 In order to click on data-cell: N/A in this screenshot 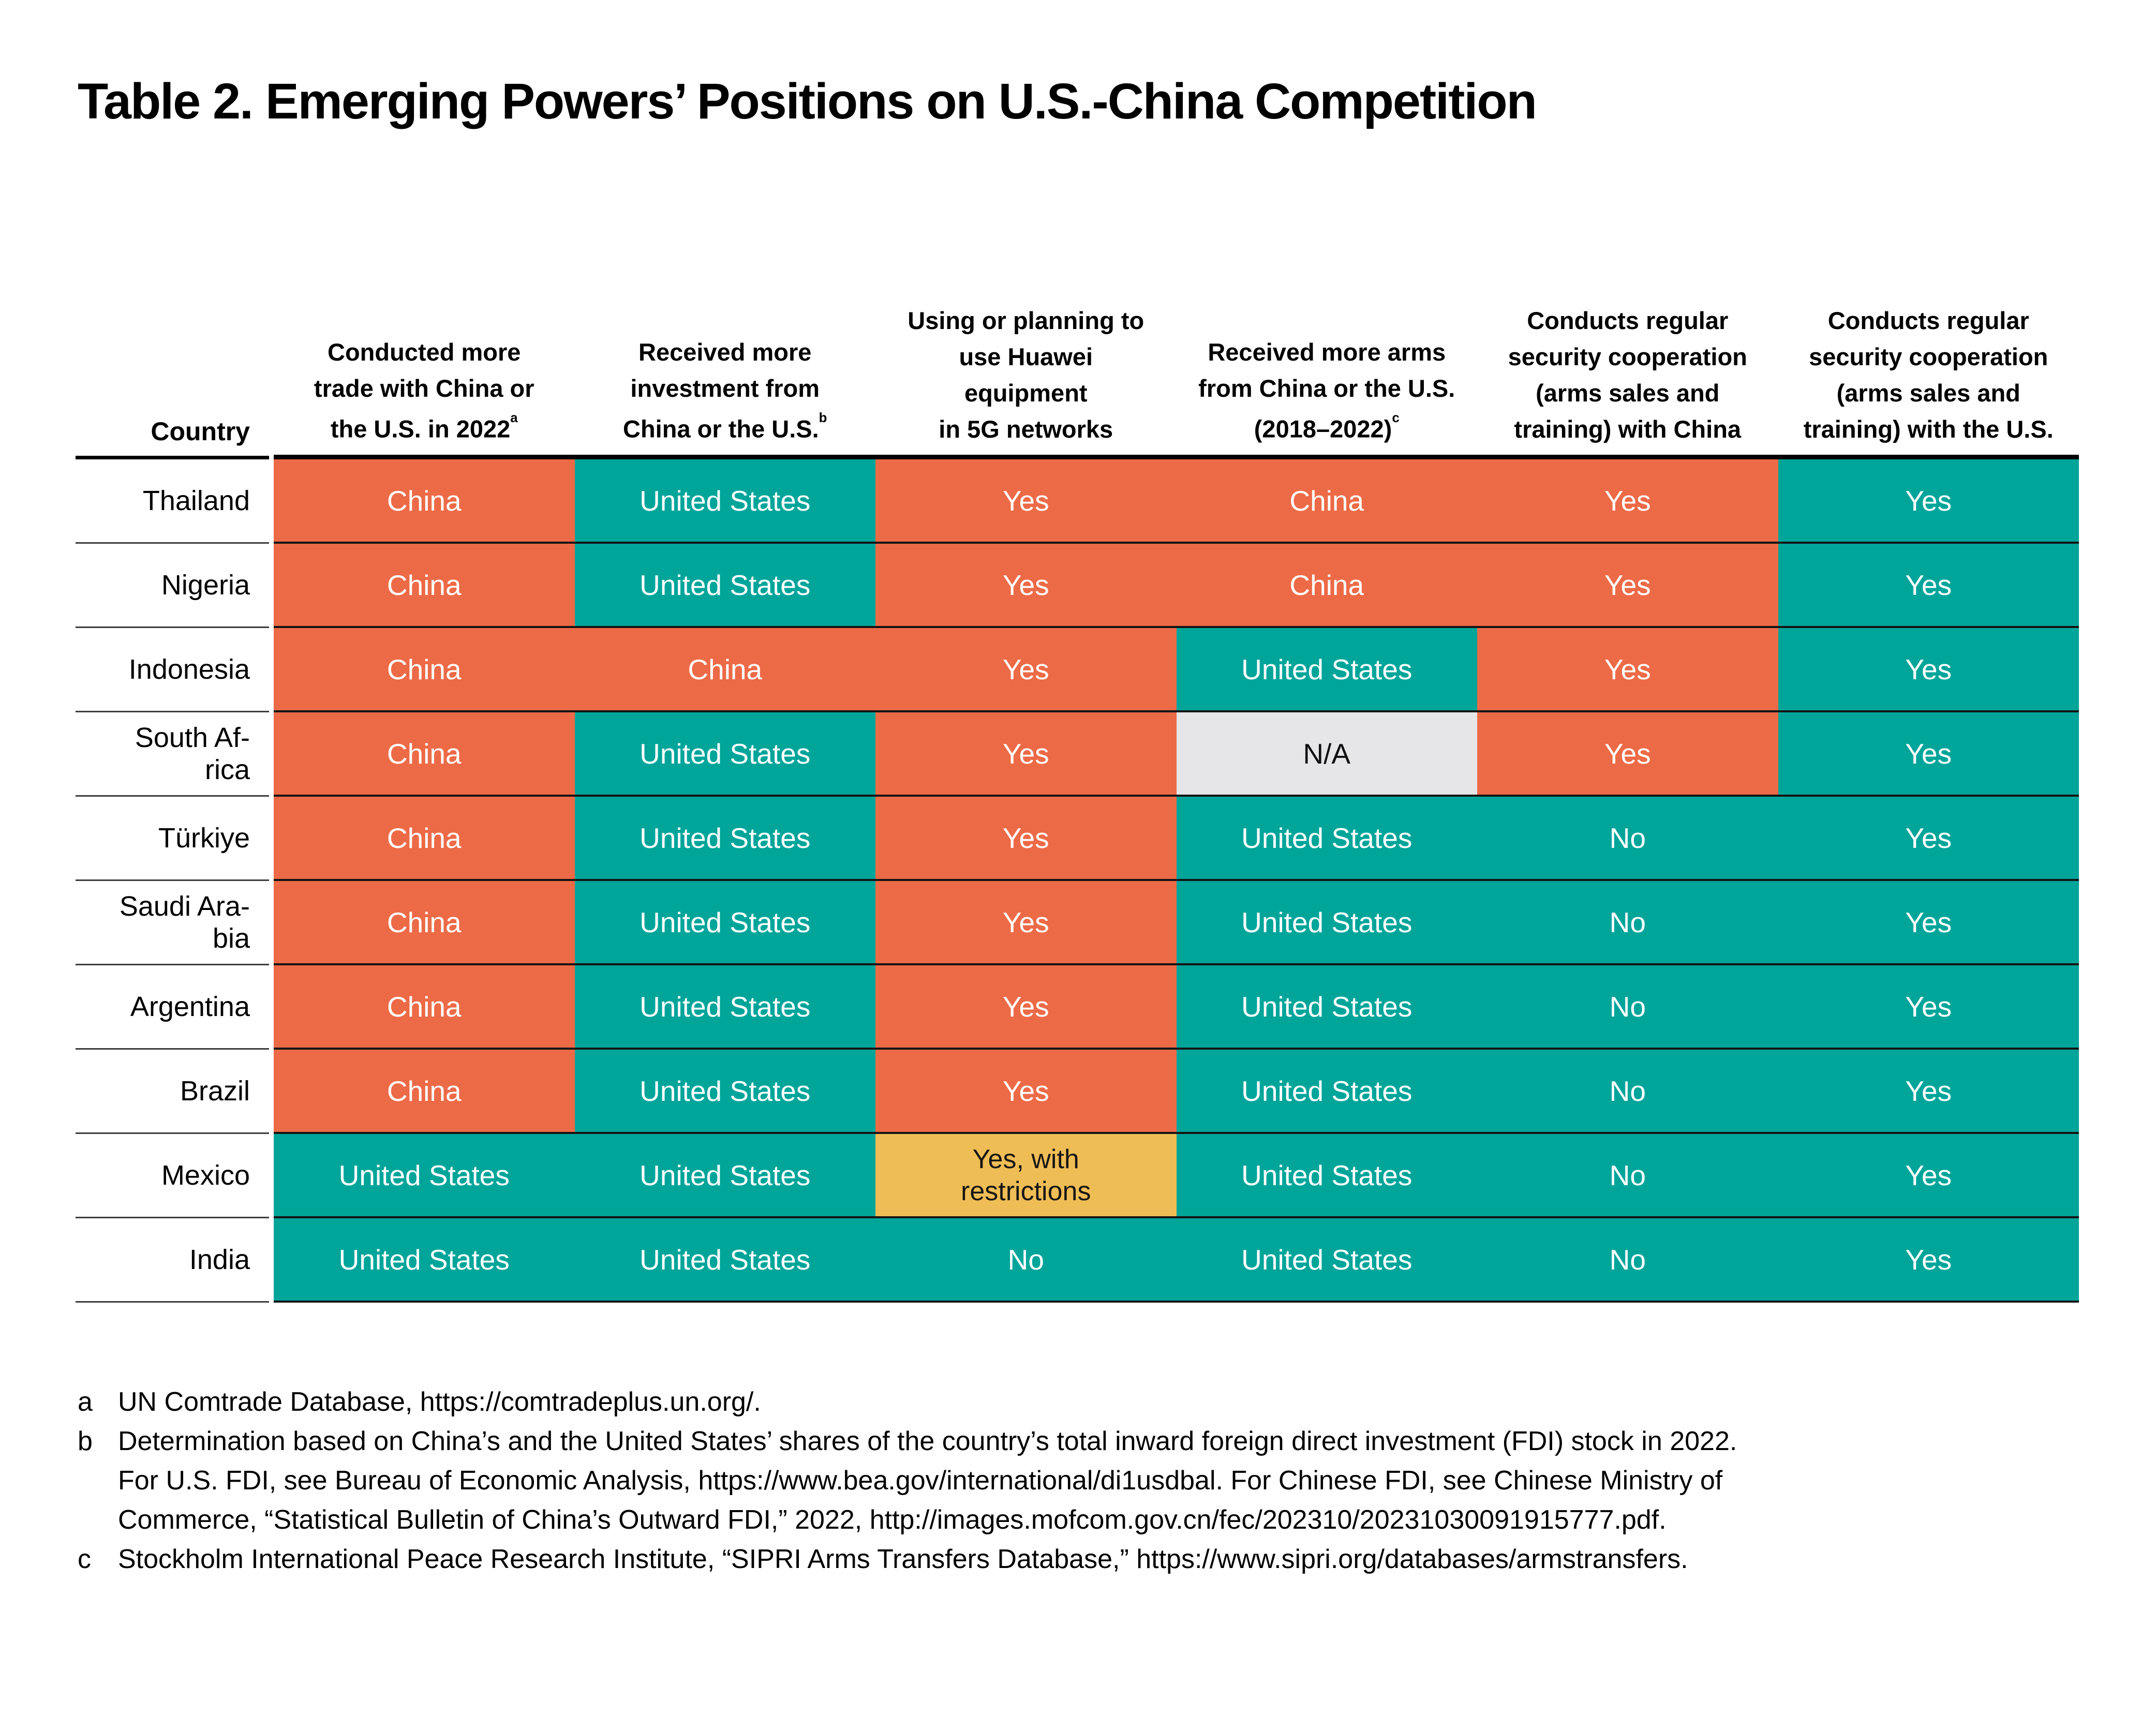, I will do `click(1326, 754)`.